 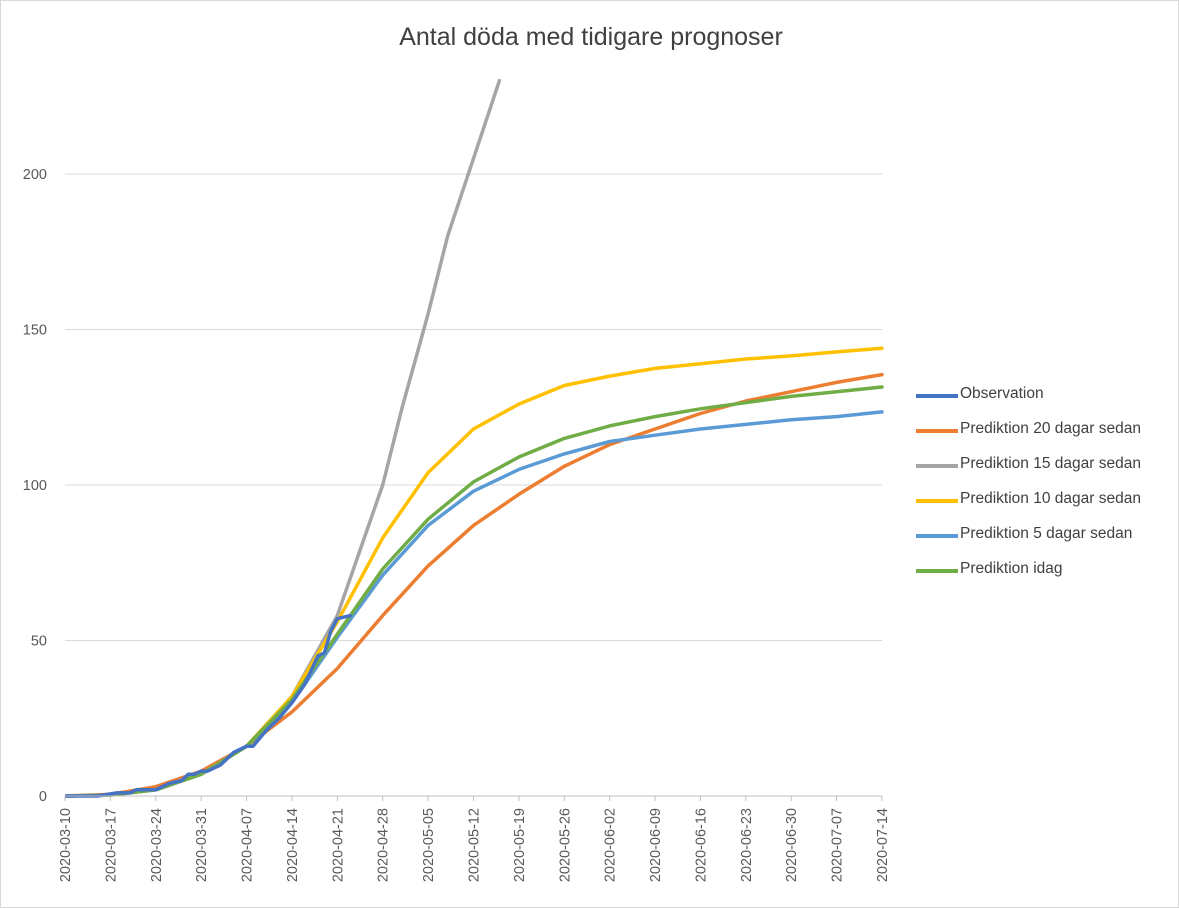 What do you see at coordinates (1050, 428) in the screenshot?
I see `legend-label: Prediktion 20 dagar sedan` at bounding box center [1050, 428].